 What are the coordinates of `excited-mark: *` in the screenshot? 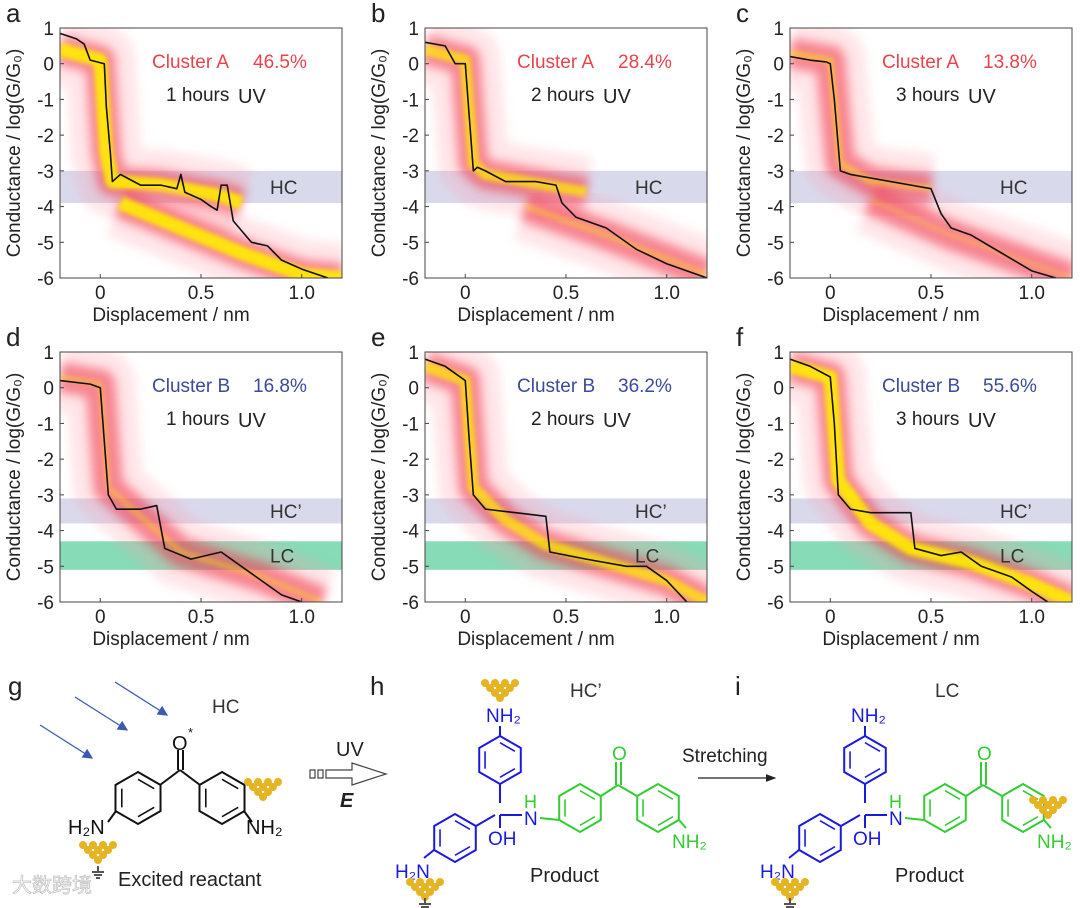 It's located at (190, 732).